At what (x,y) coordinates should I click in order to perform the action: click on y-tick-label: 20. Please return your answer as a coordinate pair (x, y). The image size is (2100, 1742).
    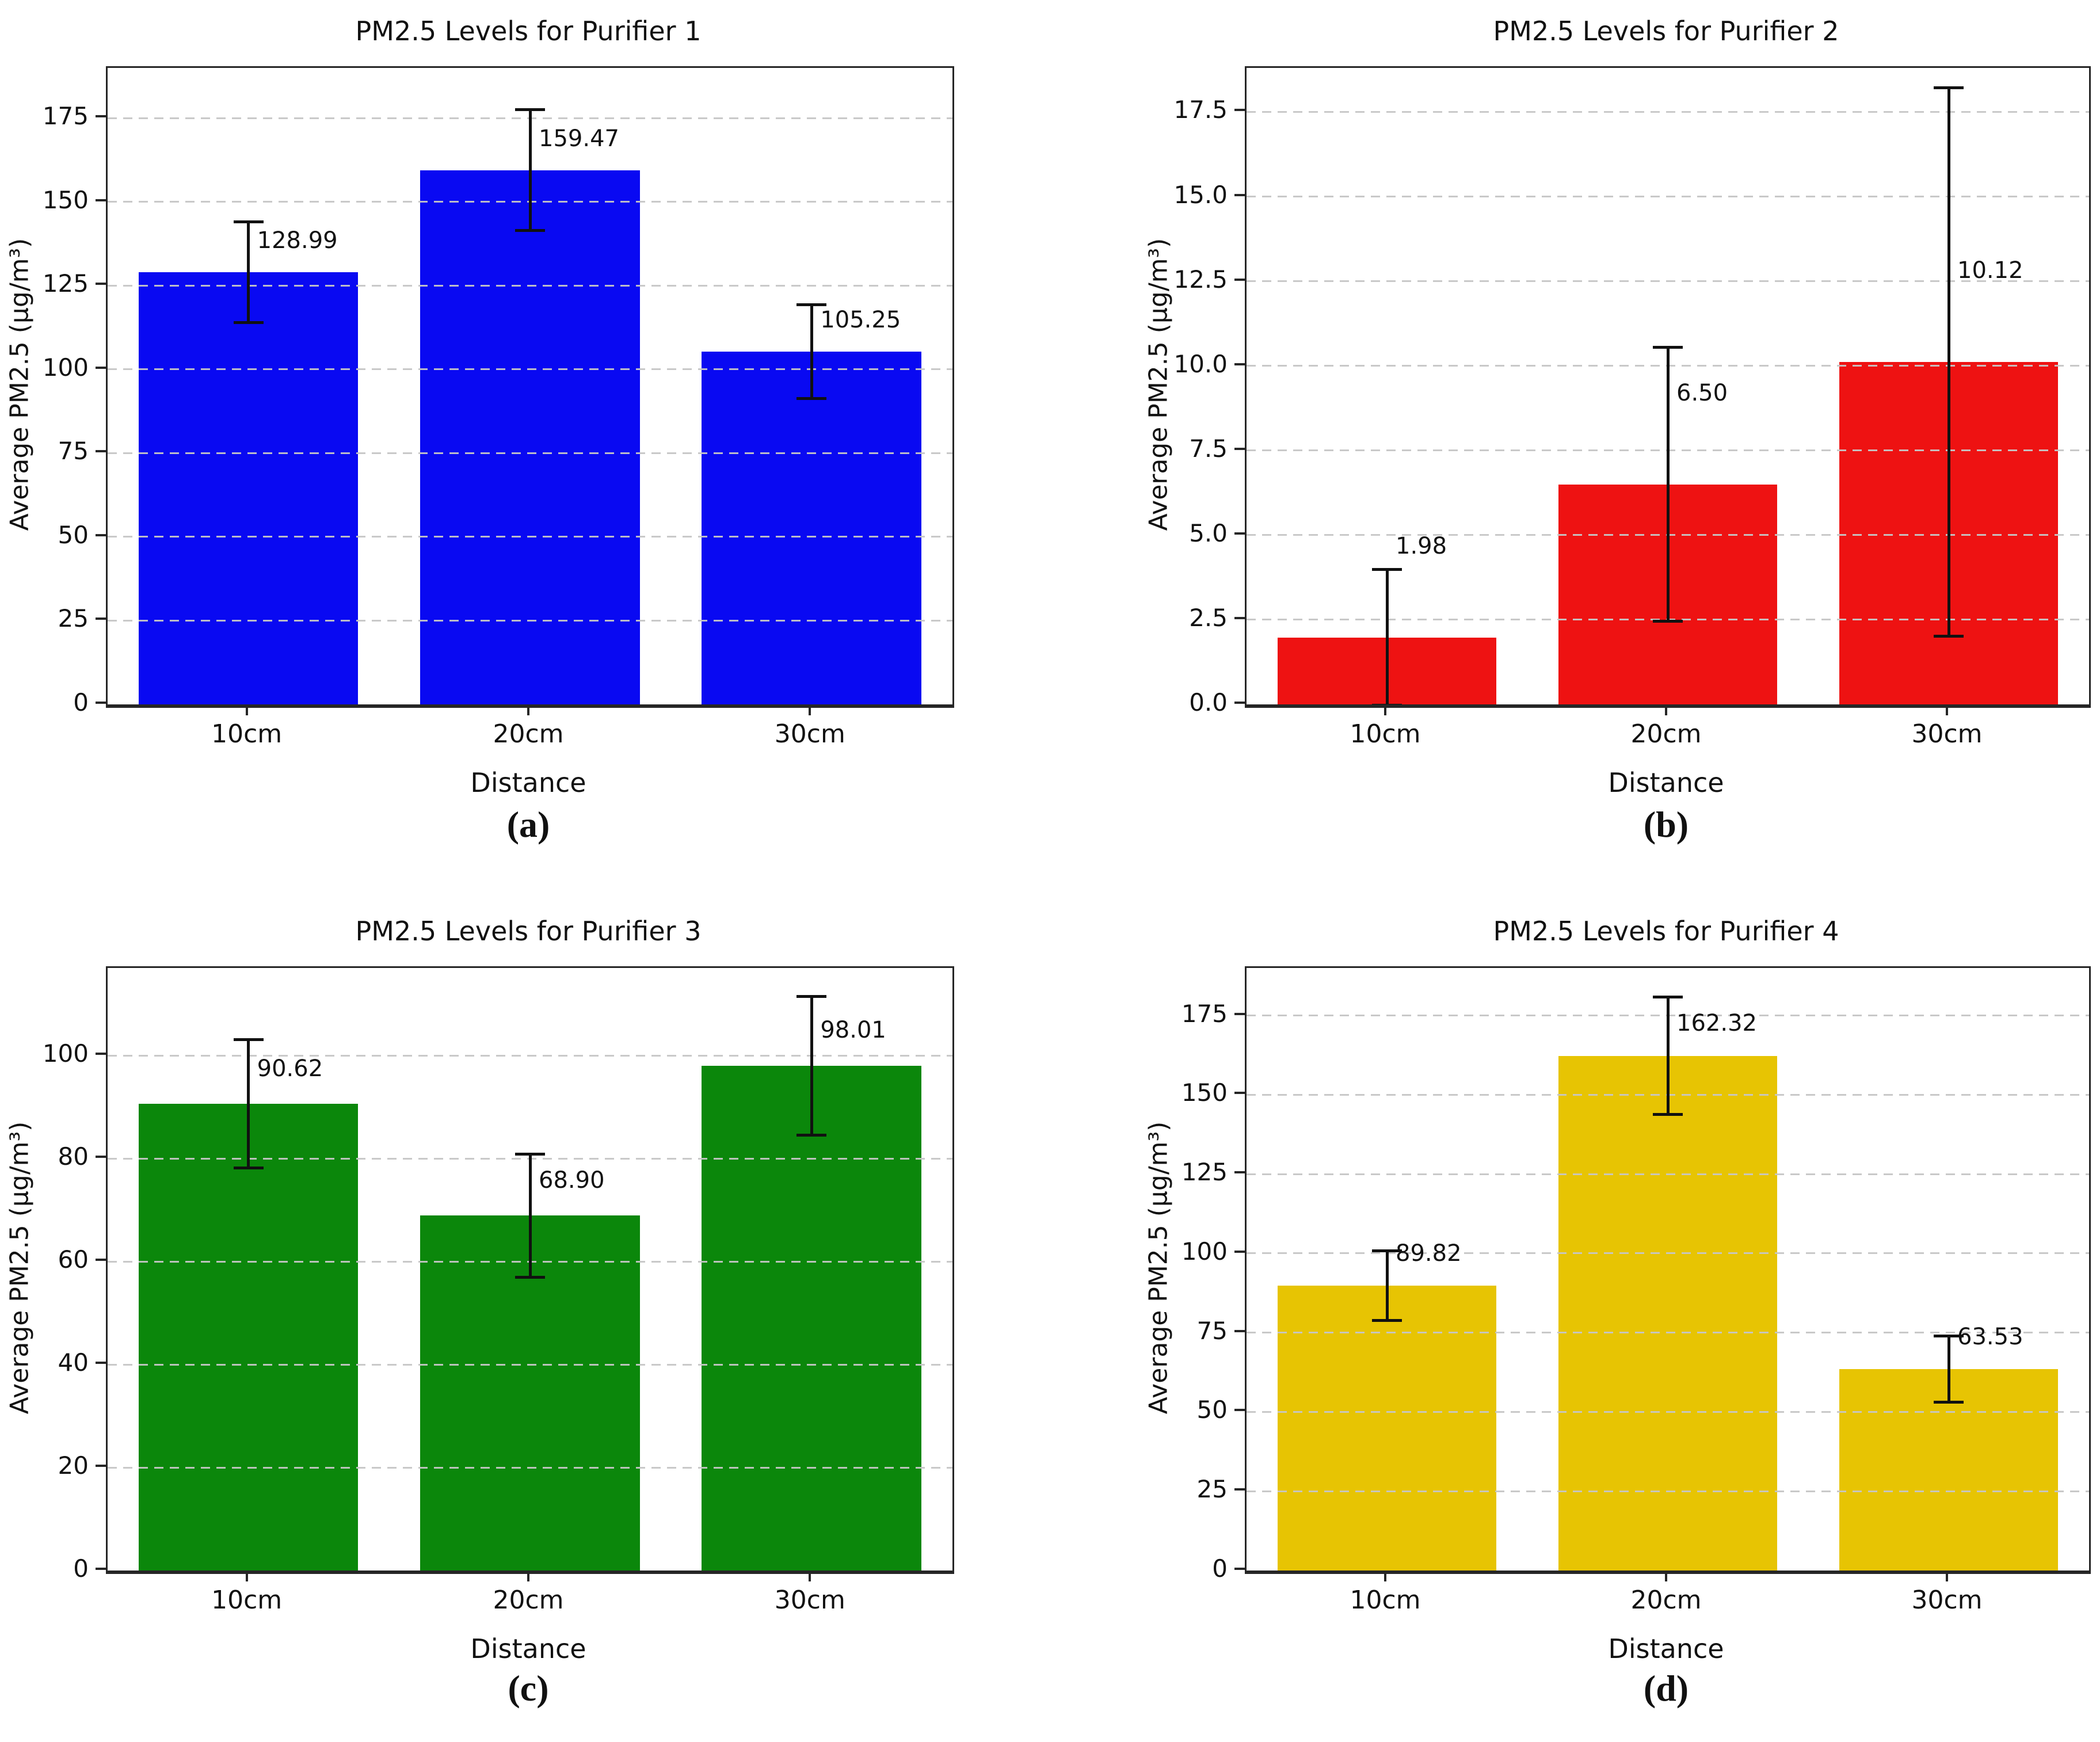
    Looking at the image, I should click on (73, 1465).